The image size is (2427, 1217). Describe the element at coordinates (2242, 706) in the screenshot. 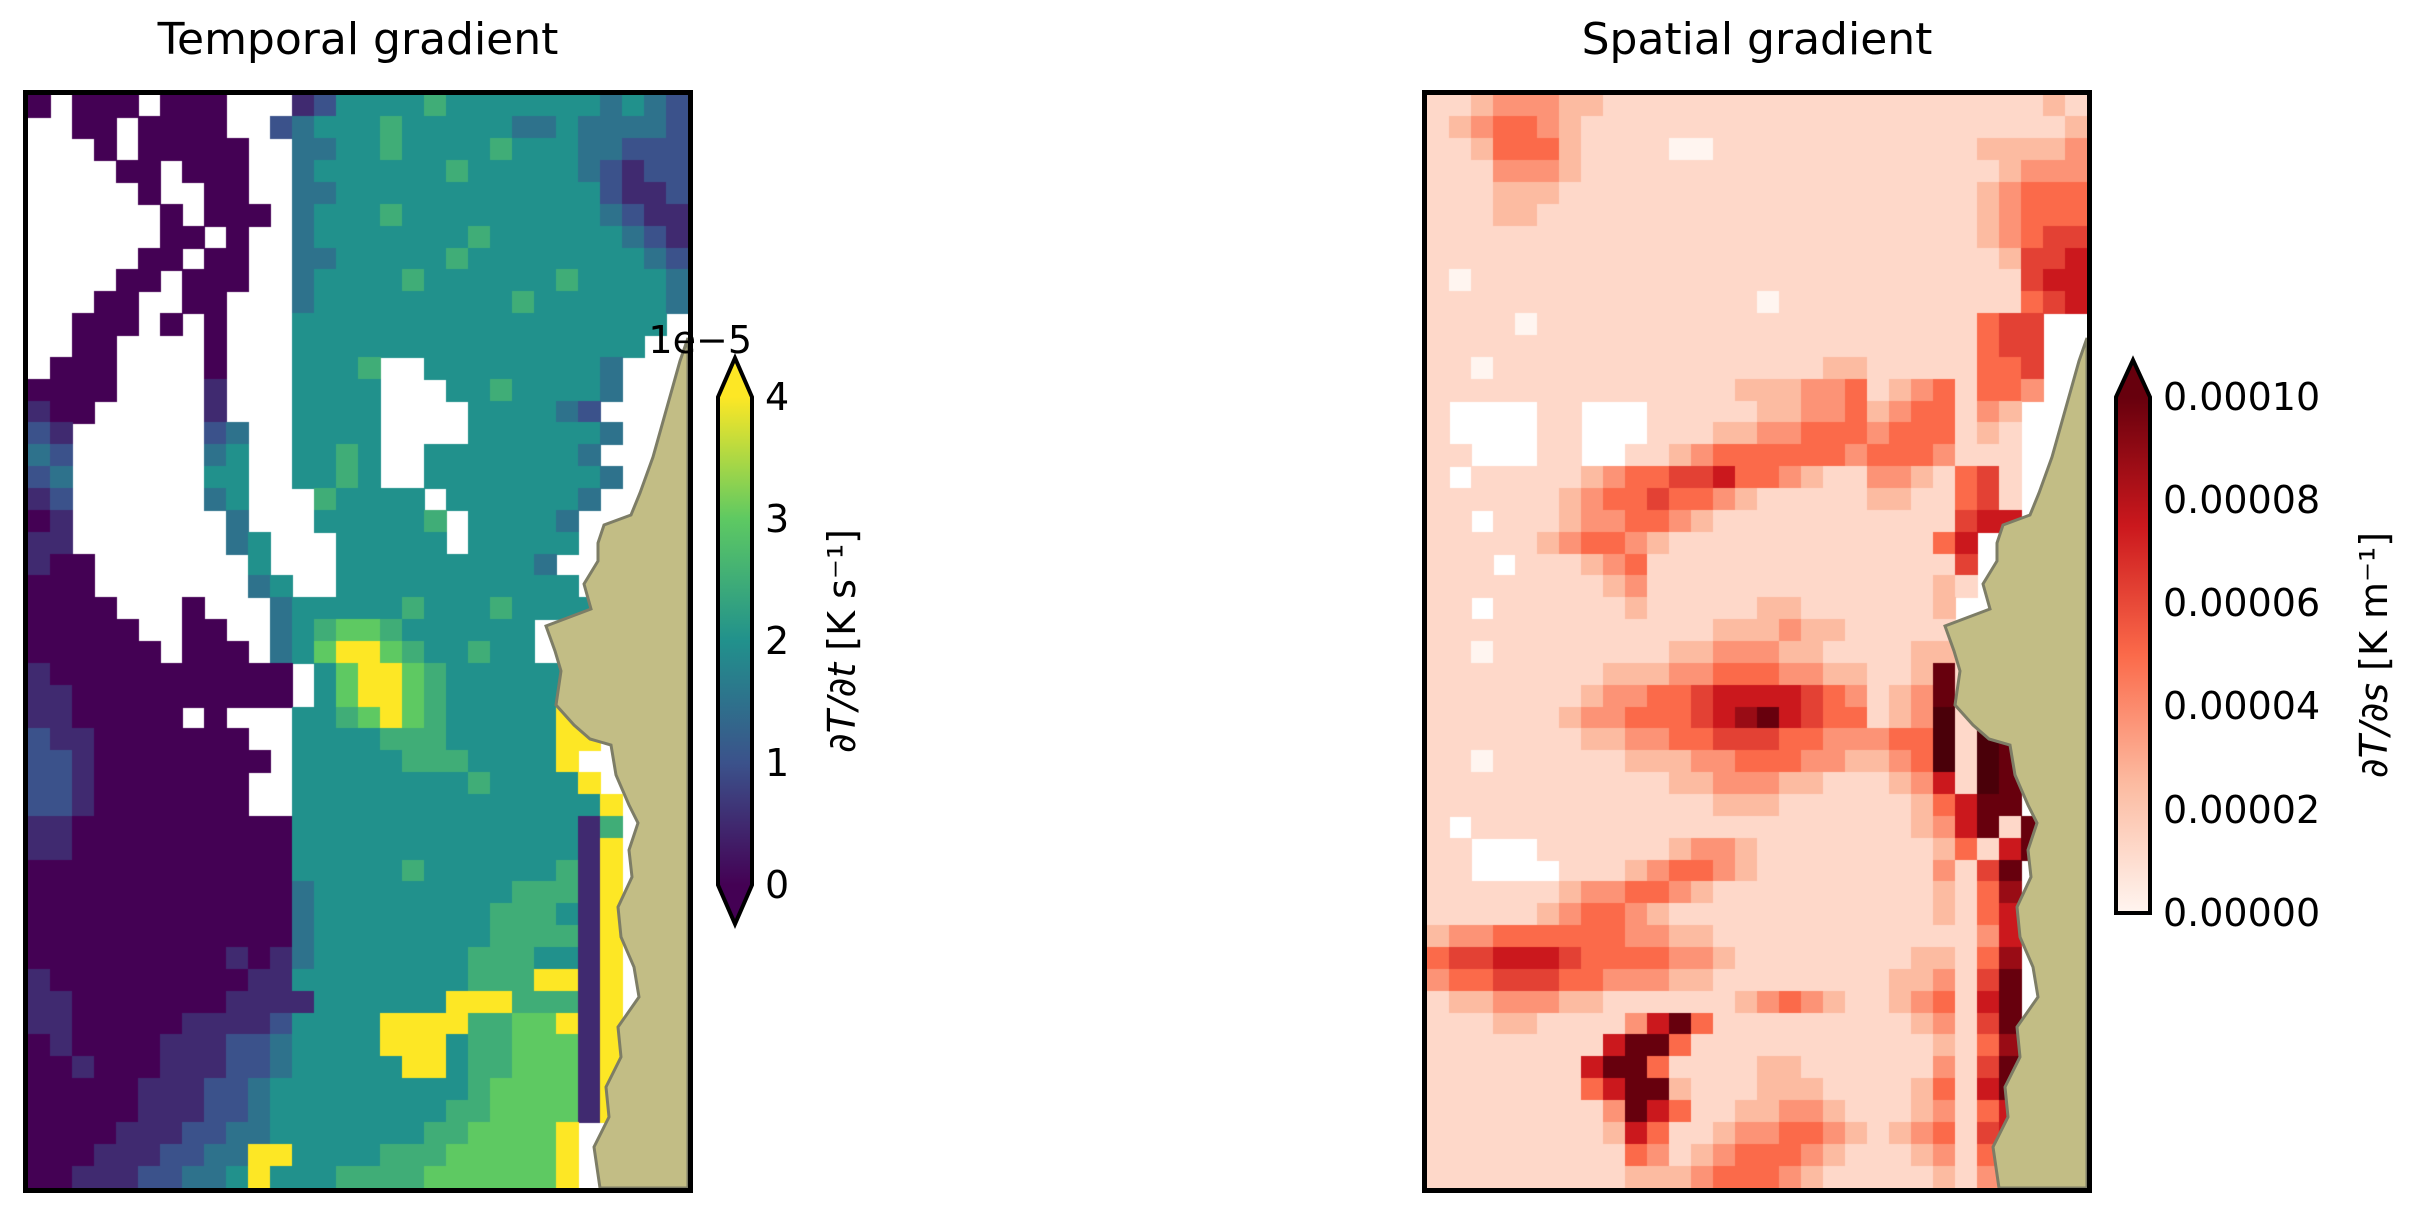

I see `spatial-colorbar-tick-label: 0.00004` at that location.